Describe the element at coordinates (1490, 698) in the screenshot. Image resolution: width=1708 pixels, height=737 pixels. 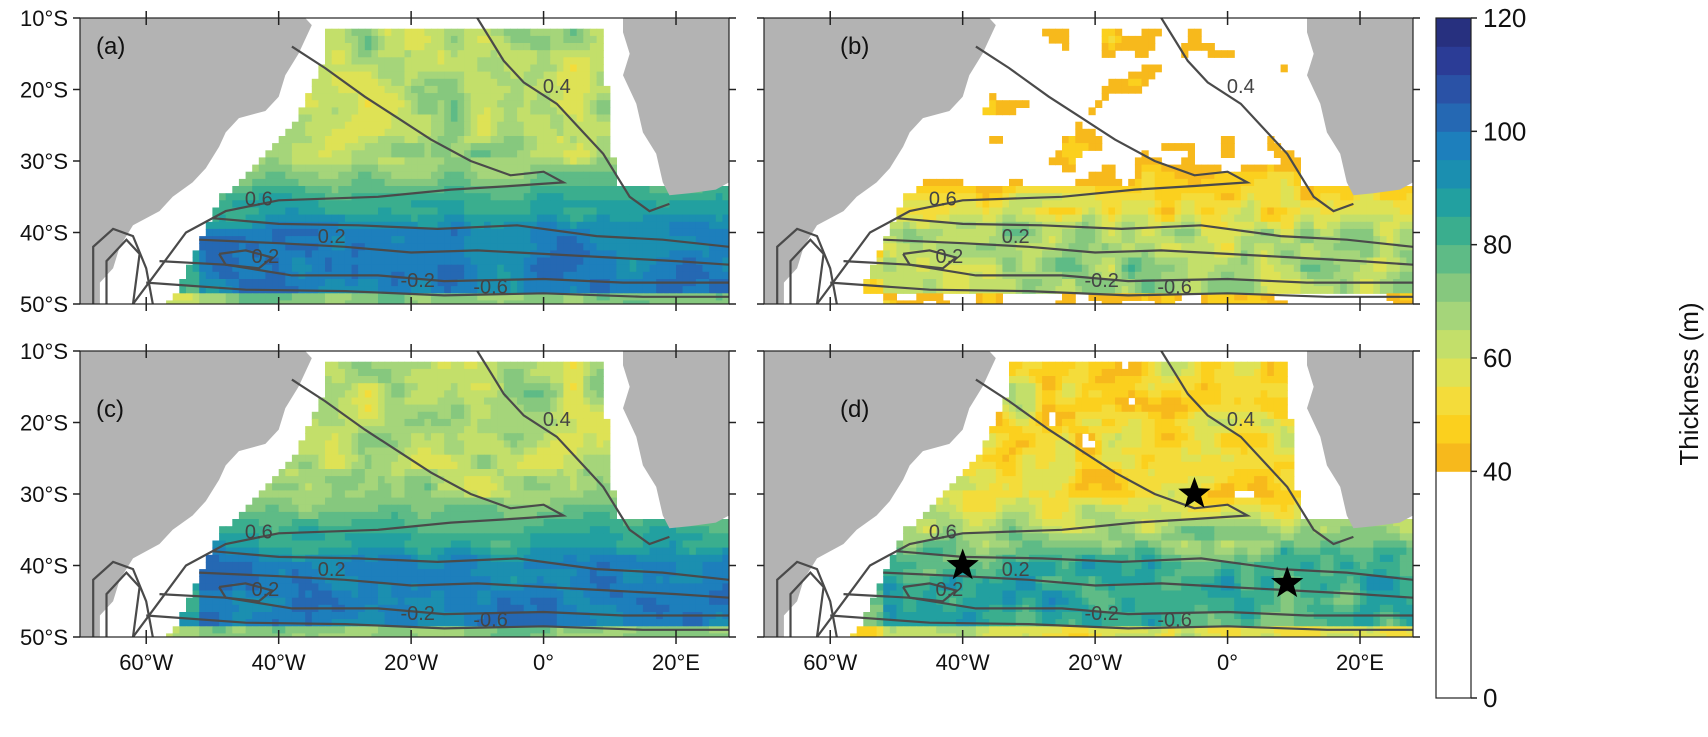
I see `colorbar-tick-label: 0` at that location.